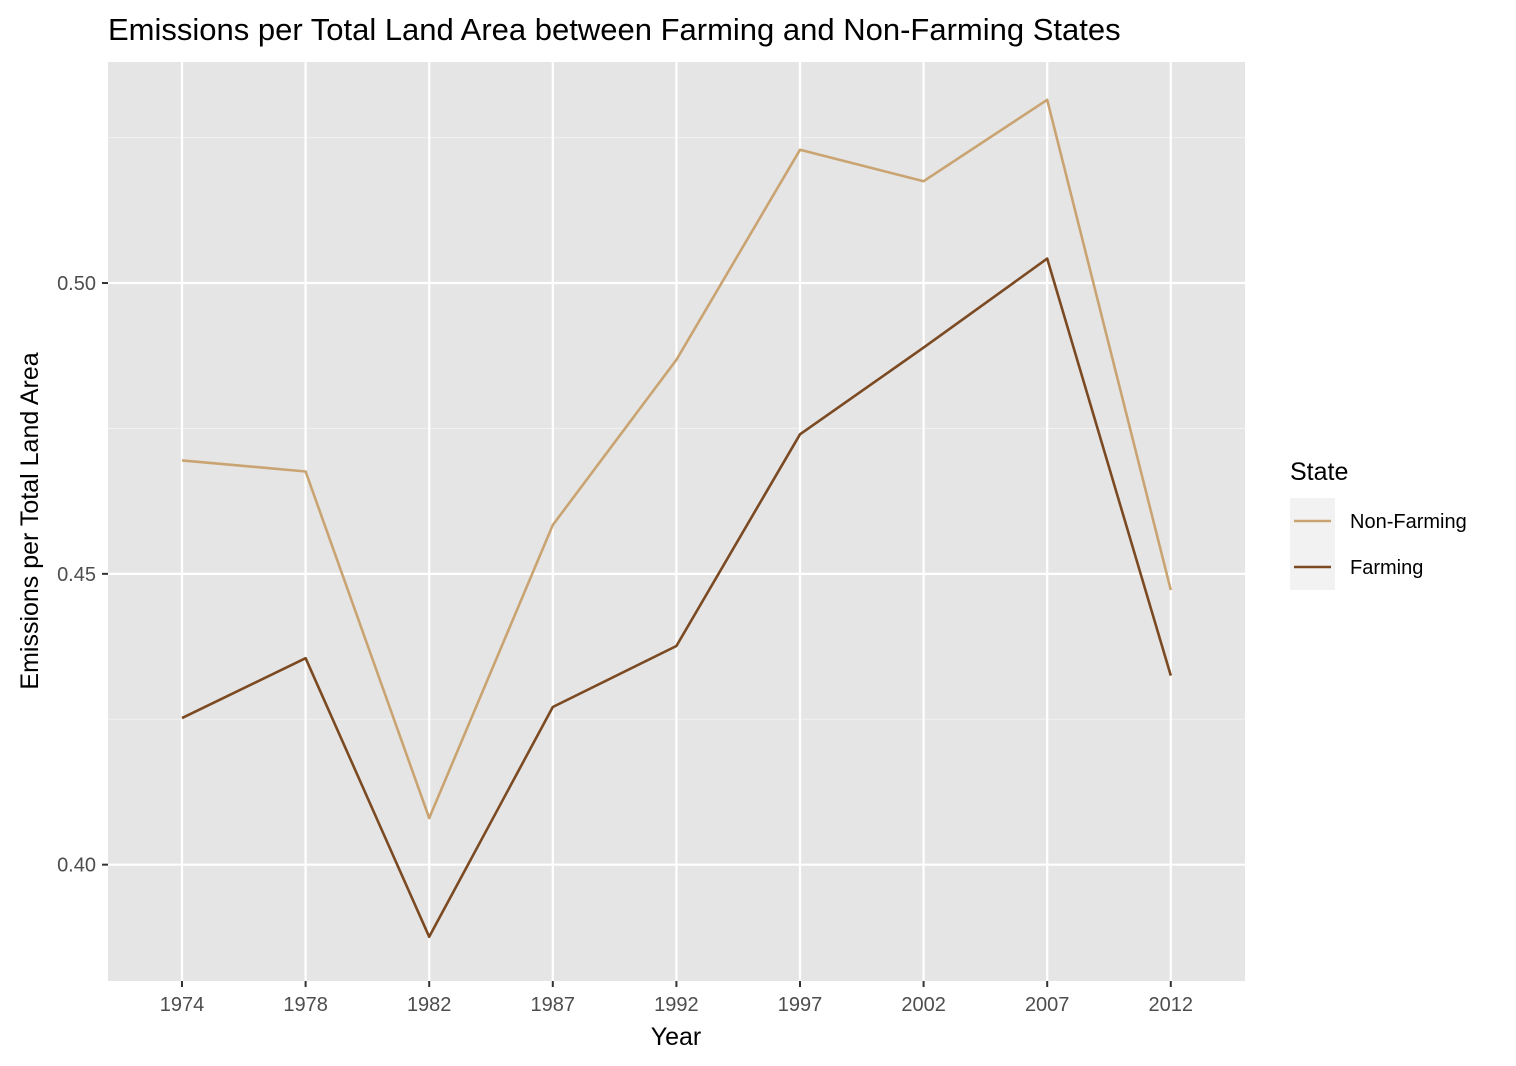  Describe the element at coordinates (1408, 522) in the screenshot. I see `legend-label: Non-Farming` at that location.